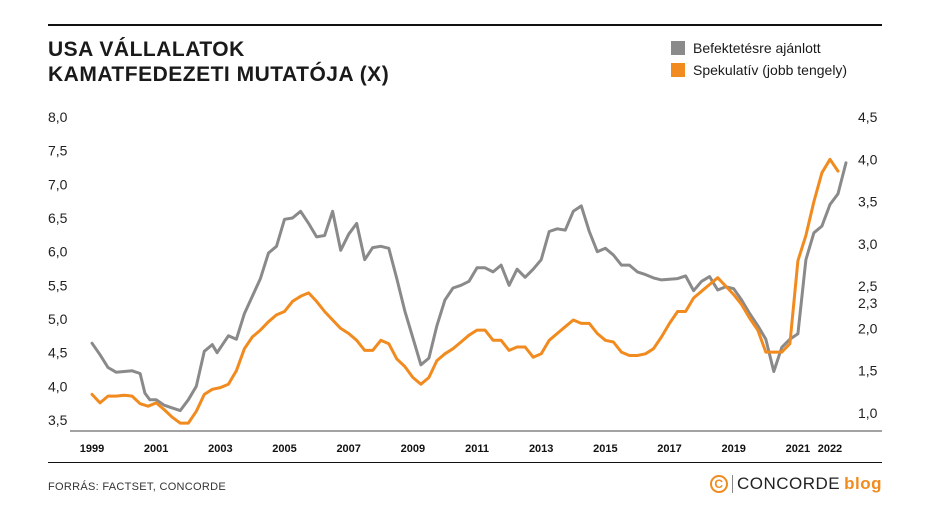  What do you see at coordinates (58, 285) in the screenshot?
I see `left-tick-label: 5,5` at bounding box center [58, 285].